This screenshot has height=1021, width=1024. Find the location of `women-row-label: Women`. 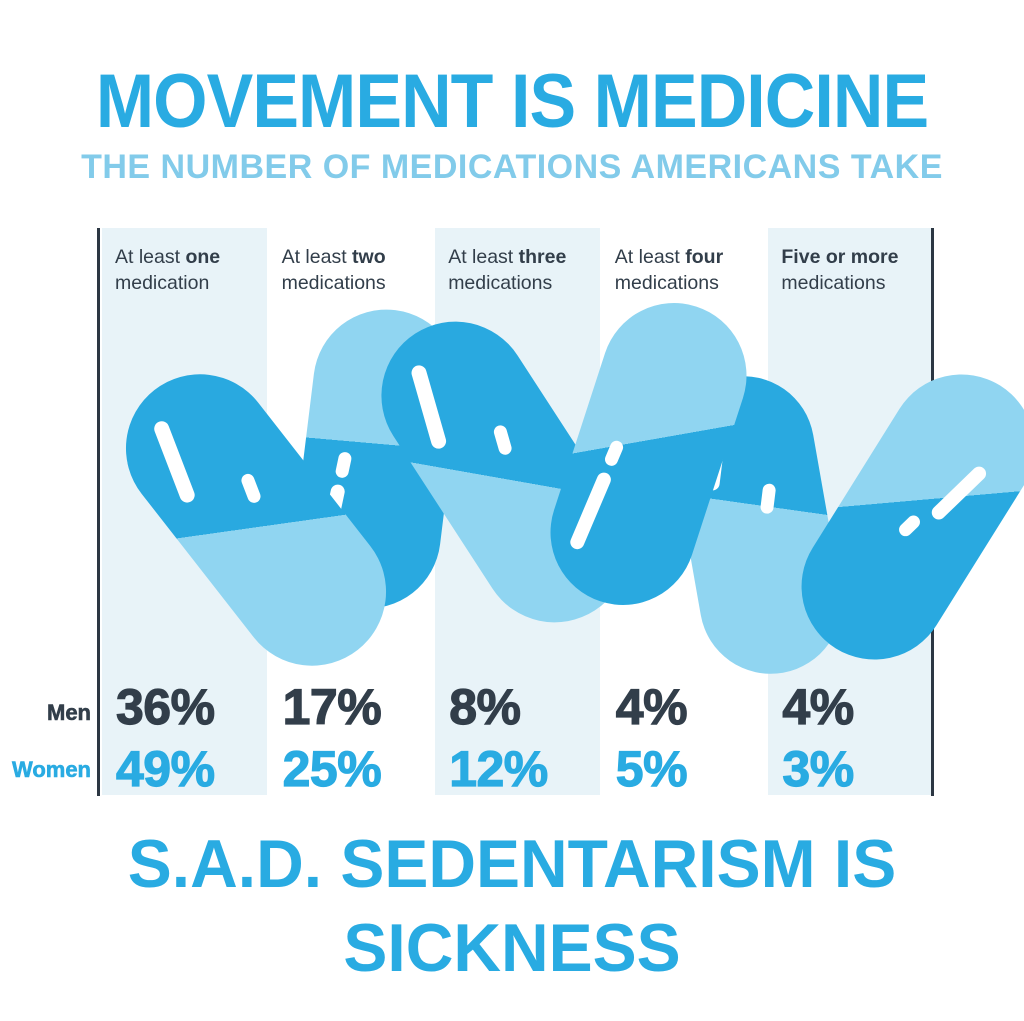

women-row-label: Women is located at coordinates (51, 770).